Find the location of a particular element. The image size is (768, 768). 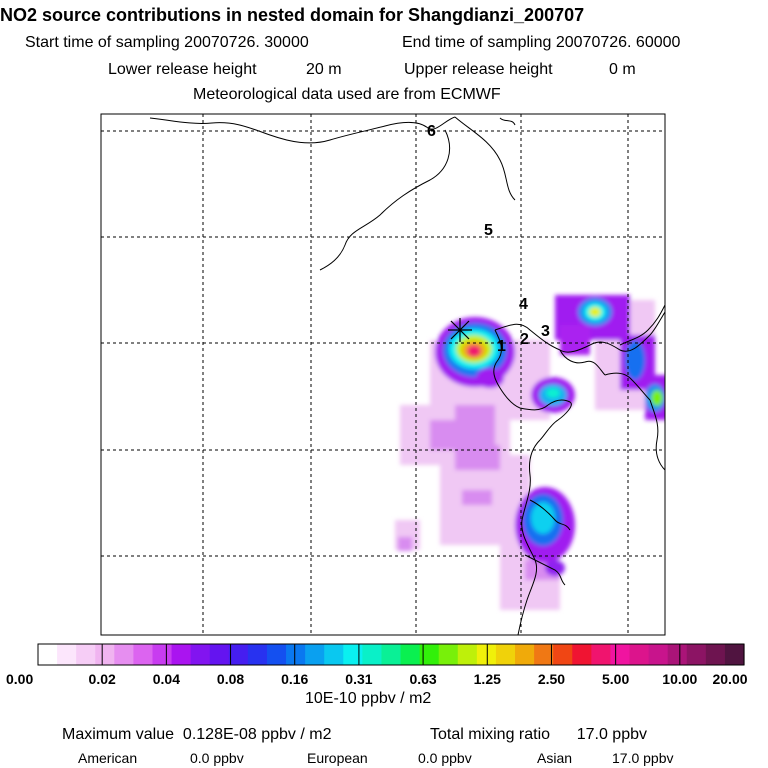

plume-cell is located at coordinates (575, 340).